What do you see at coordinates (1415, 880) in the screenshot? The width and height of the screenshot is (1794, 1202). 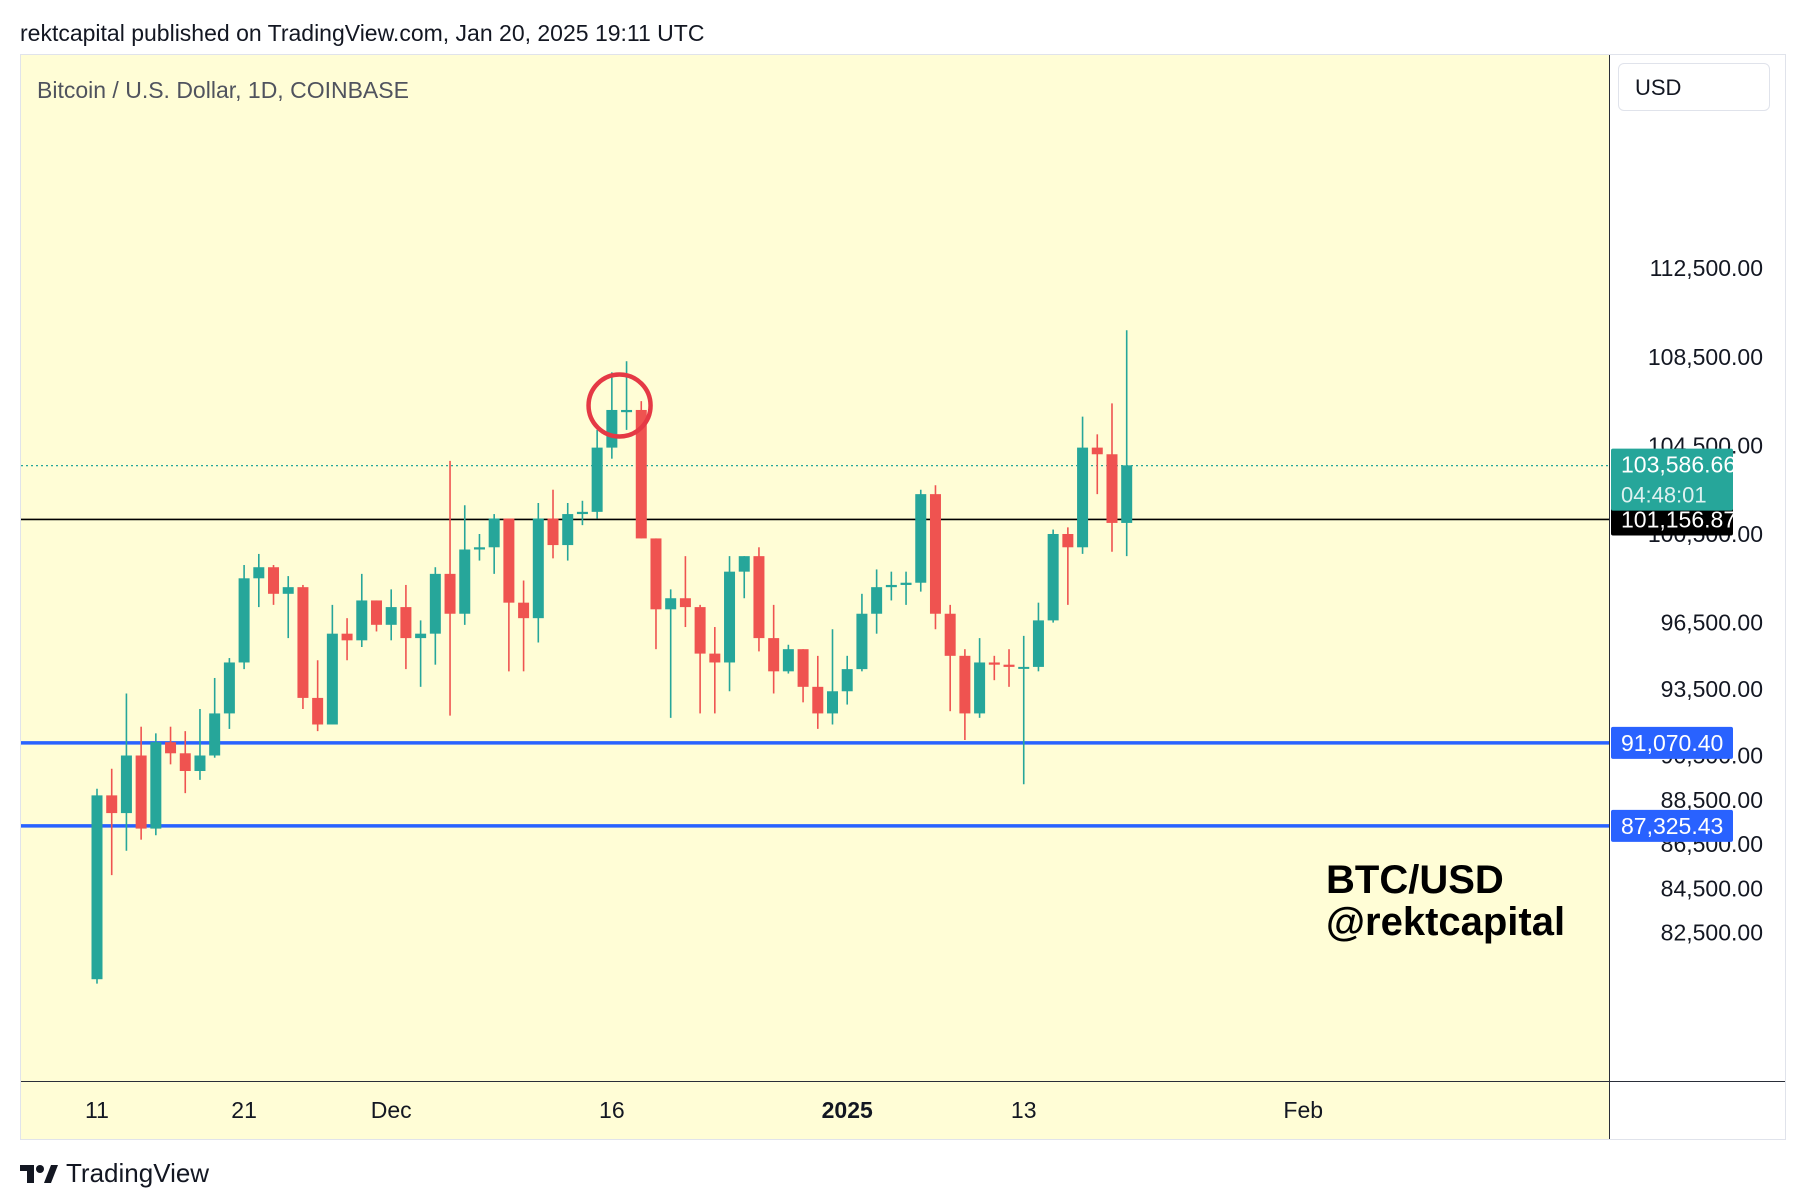 I see `watermark-pair: BTC/USD` at bounding box center [1415, 880].